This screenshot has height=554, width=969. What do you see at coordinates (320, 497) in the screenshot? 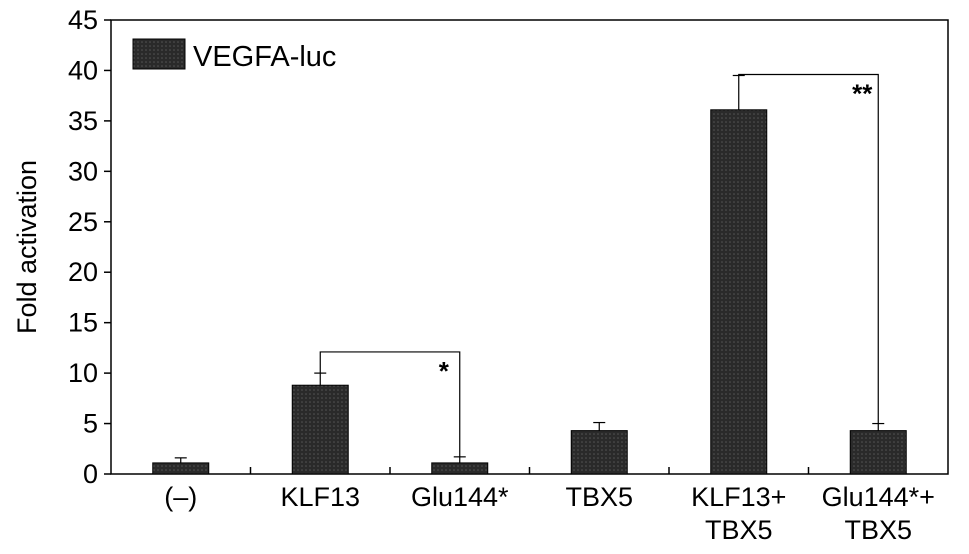
I see `x-category-label: KLF13` at bounding box center [320, 497].